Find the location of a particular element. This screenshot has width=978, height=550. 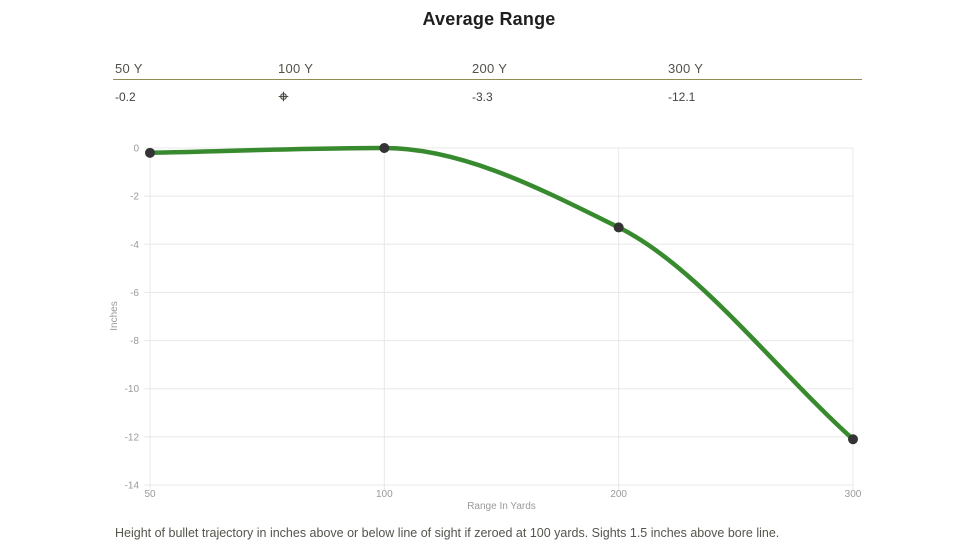

y-tick-label: 0 is located at coordinates (136, 149).